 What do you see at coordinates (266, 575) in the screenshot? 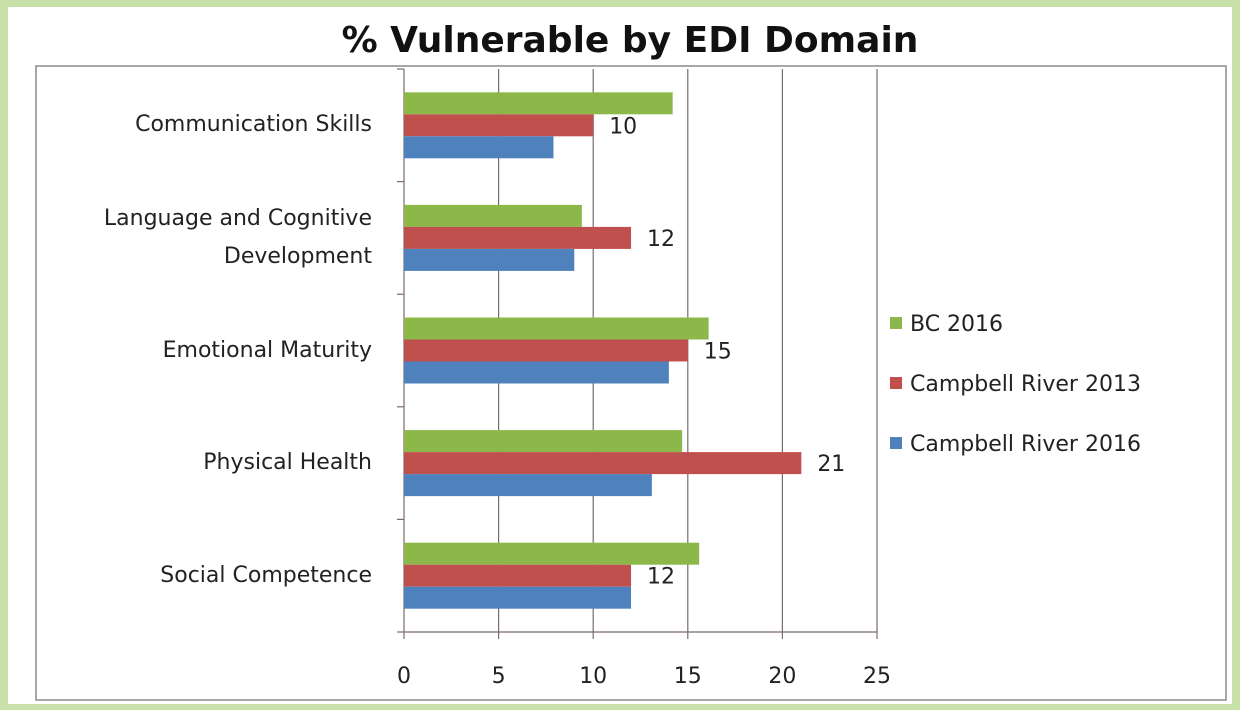
I see `y-tick-label: Social Competence` at bounding box center [266, 575].